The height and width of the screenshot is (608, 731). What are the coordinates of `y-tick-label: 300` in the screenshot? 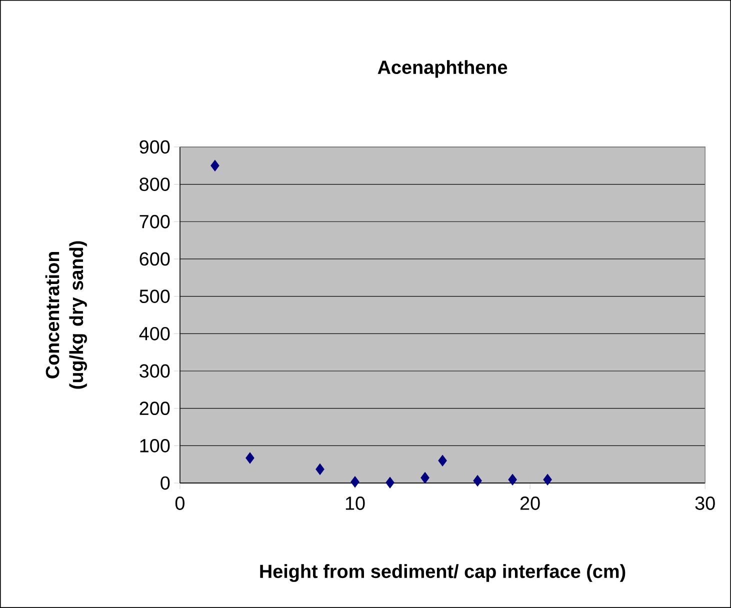 It's located at (155, 371).